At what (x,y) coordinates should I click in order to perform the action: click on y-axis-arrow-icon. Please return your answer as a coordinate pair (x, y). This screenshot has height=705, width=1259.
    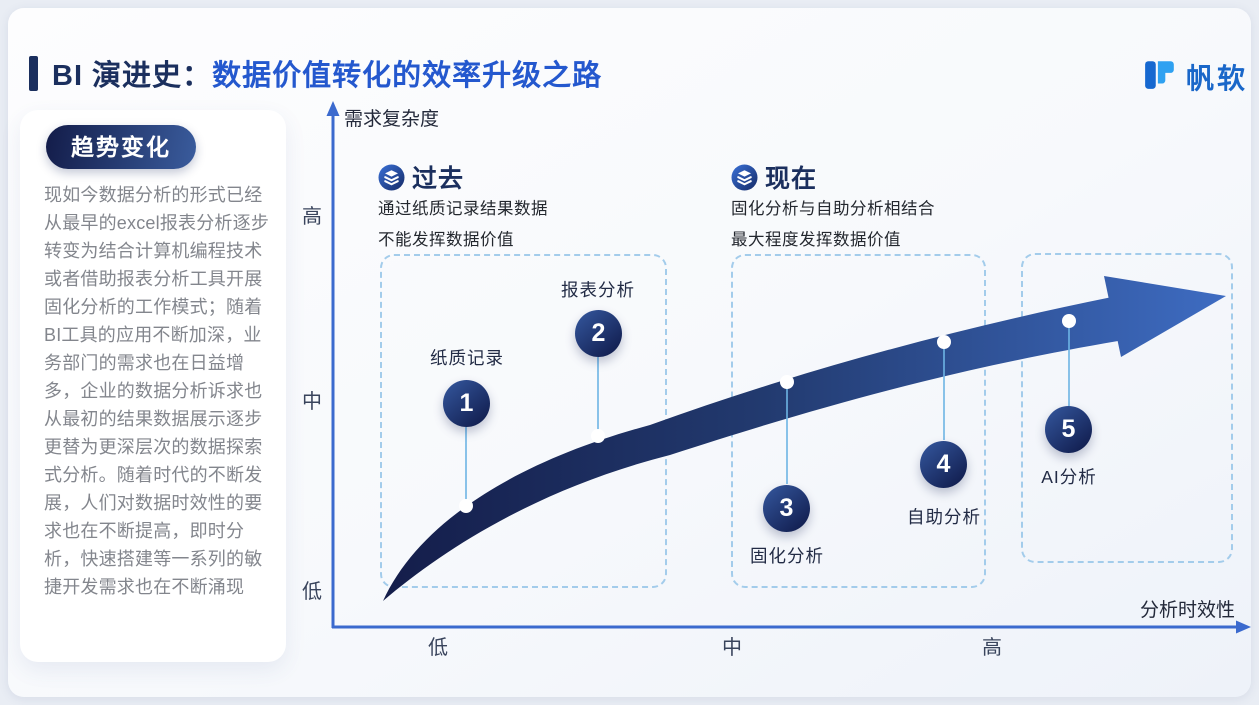
    Looking at the image, I should click on (333, 108).